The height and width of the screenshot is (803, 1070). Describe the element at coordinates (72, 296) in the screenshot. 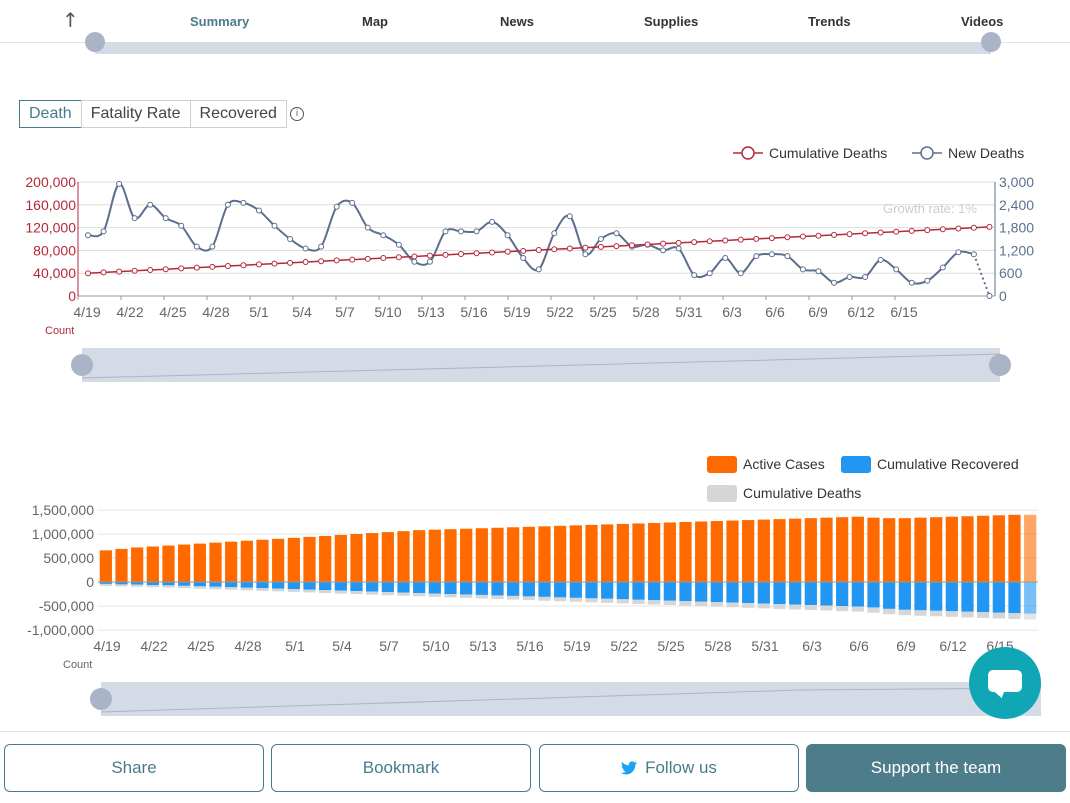

I see `y-left-tick-label: 0` at that location.